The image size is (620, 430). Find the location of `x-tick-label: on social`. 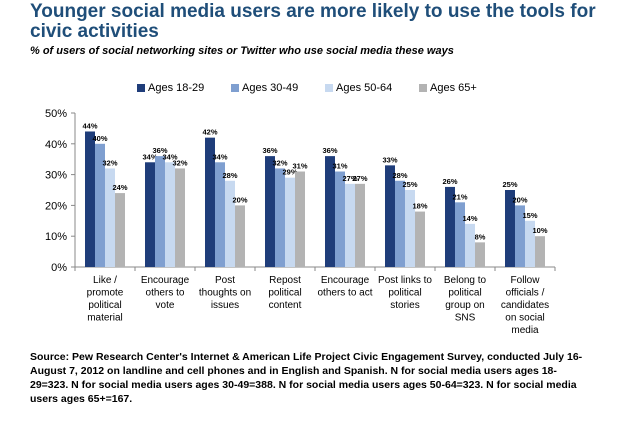

x-tick-label: on social is located at coordinates (524, 318).